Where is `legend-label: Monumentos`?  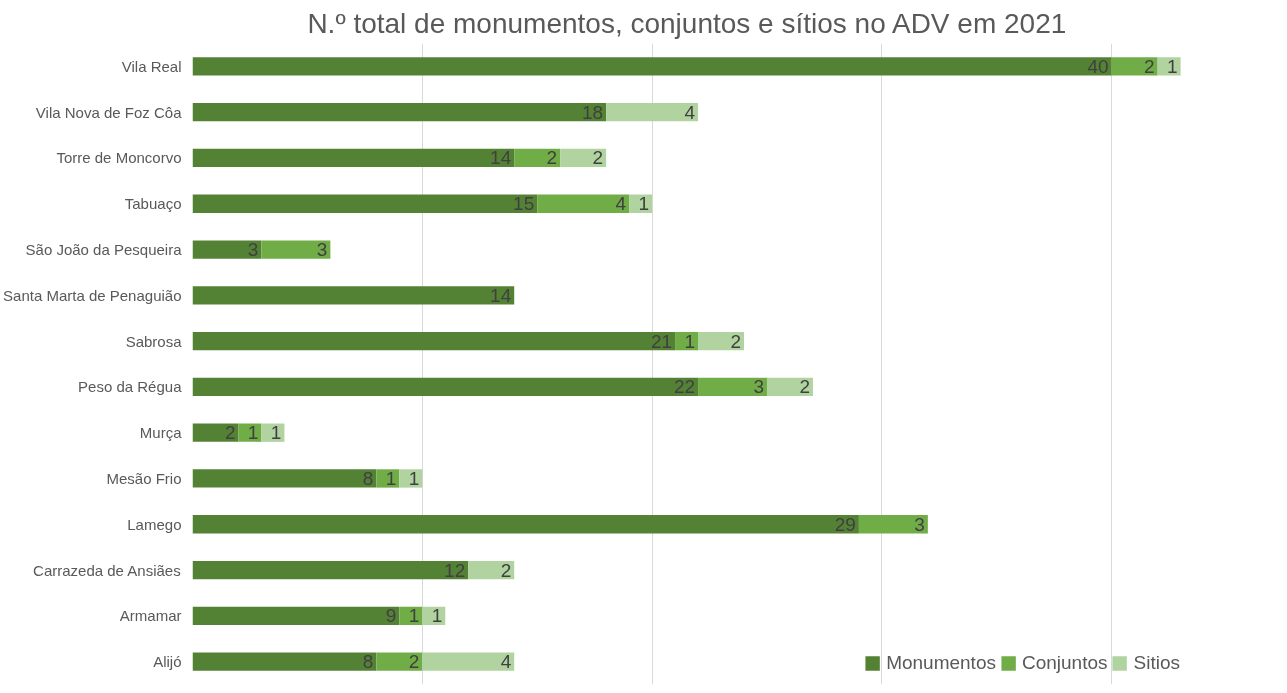
legend-label: Monumentos is located at coordinates (941, 663).